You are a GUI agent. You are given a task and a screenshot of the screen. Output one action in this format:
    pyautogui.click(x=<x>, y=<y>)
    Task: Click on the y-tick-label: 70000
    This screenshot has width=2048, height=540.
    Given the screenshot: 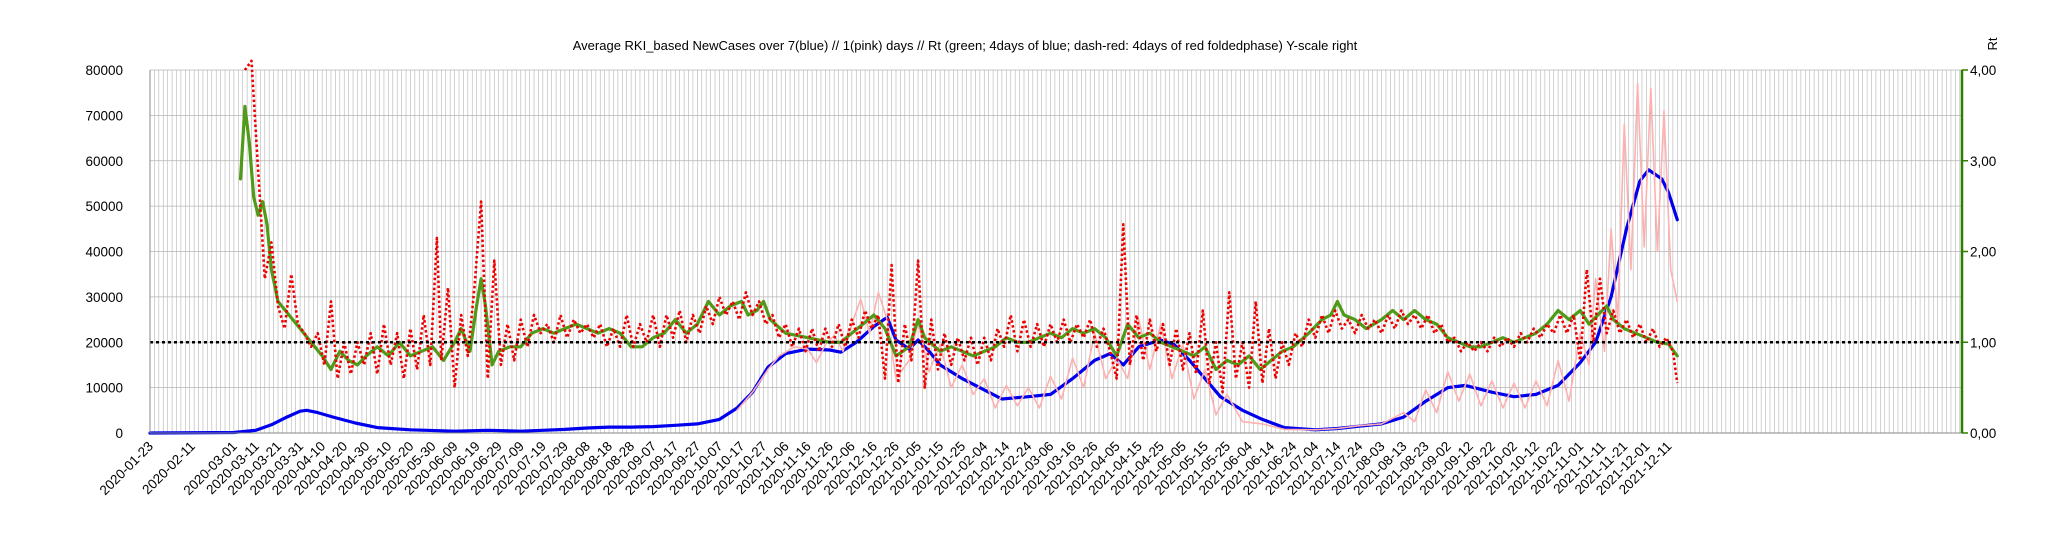 What is the action you would take?
    pyautogui.click(x=104, y=115)
    